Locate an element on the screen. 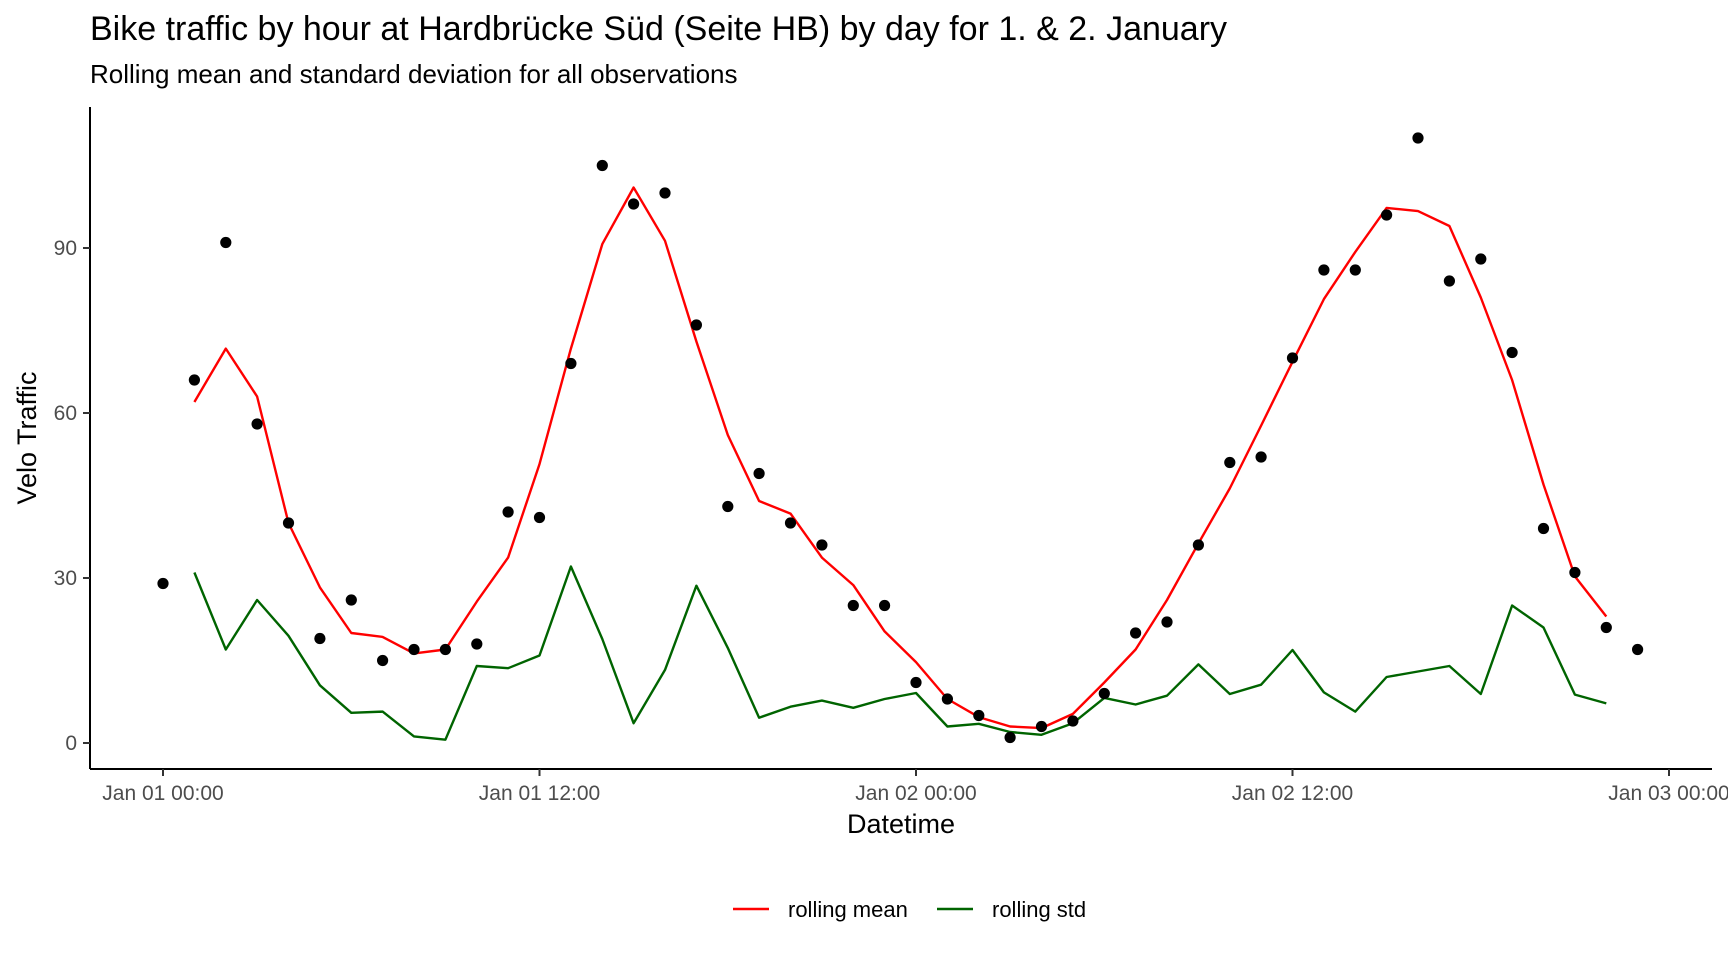  y-tick-label: 90 is located at coordinates (65, 248).